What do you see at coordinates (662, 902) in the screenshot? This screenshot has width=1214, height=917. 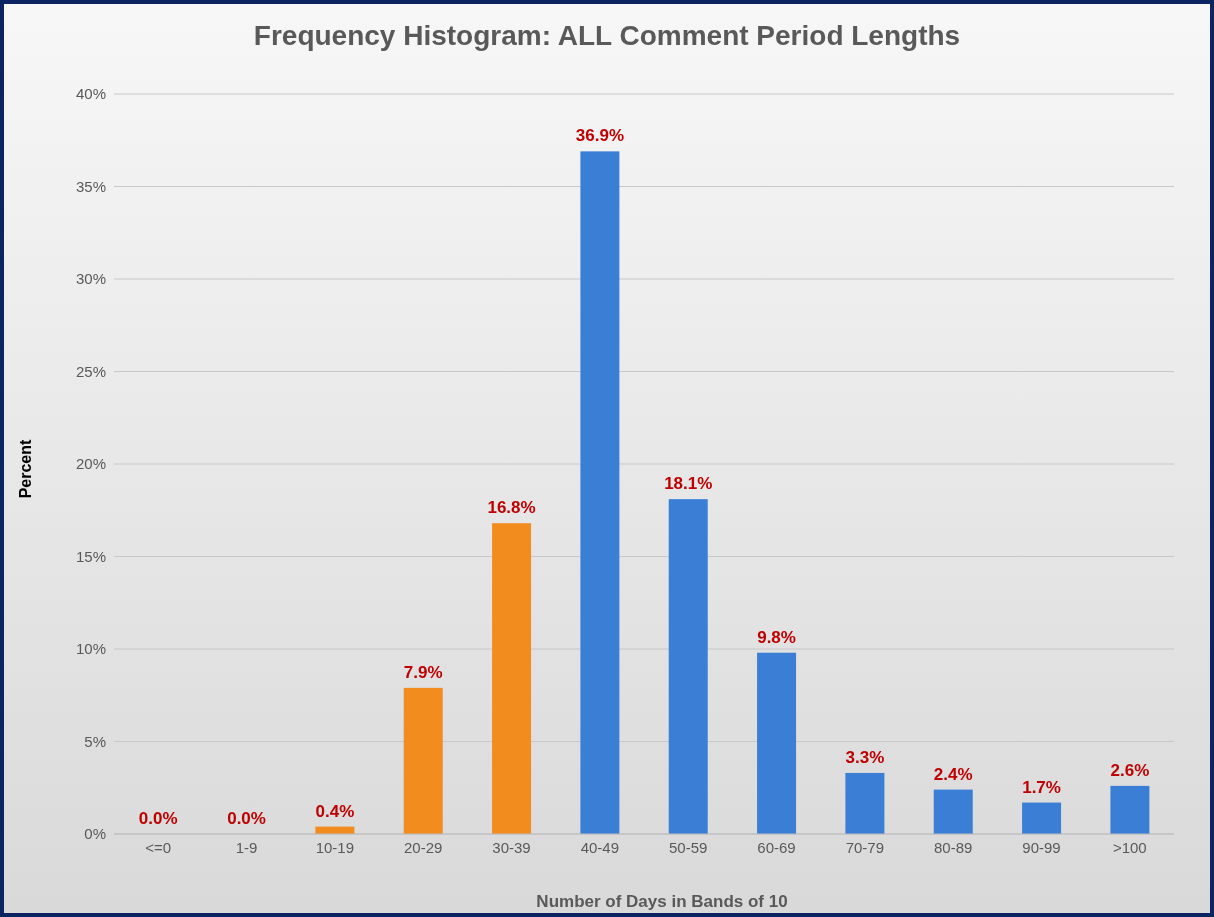 I see `x-axis-title: Number of Days in Bands of 10` at bounding box center [662, 902].